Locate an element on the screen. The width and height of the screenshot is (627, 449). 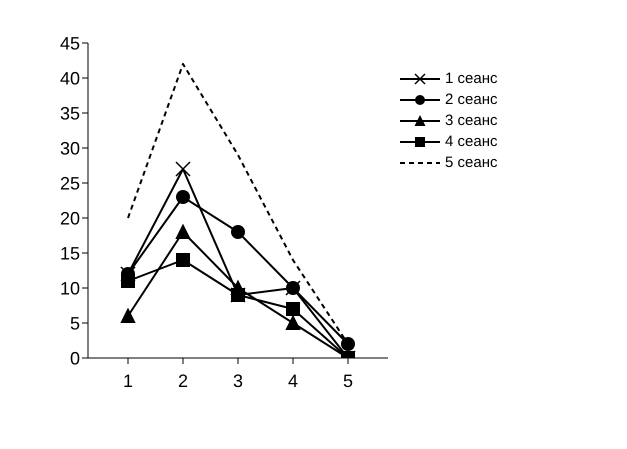
y-tick-label: 0 is located at coordinates (75, 358).